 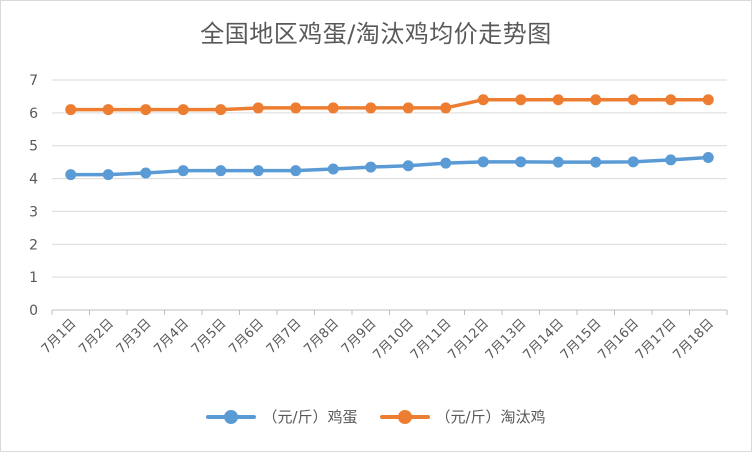 What do you see at coordinates (96, 336) in the screenshot?
I see `x-tick-label: 7月2日` at bounding box center [96, 336].